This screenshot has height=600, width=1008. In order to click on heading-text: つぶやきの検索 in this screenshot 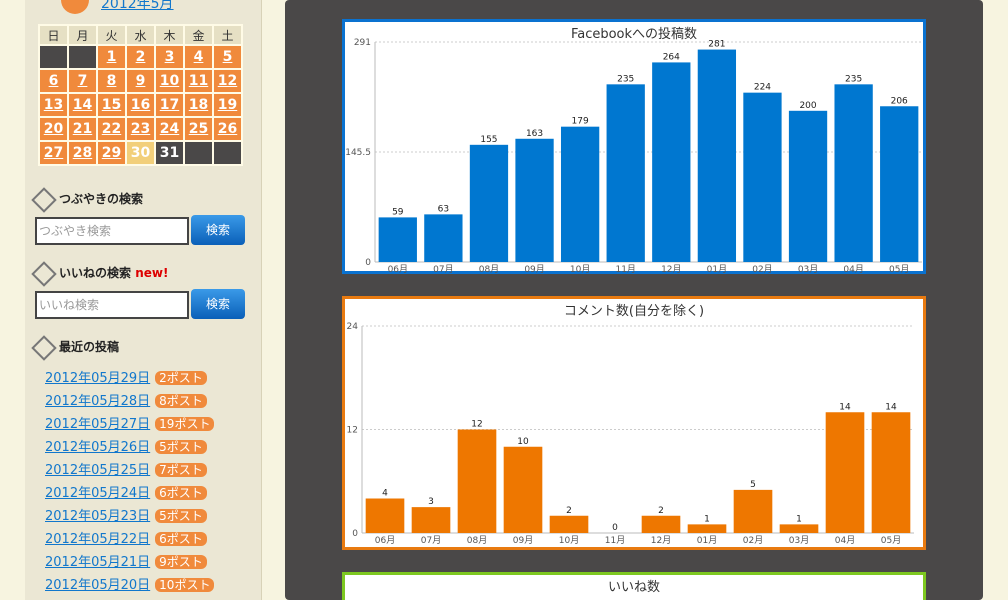, I will do `click(101, 199)`.